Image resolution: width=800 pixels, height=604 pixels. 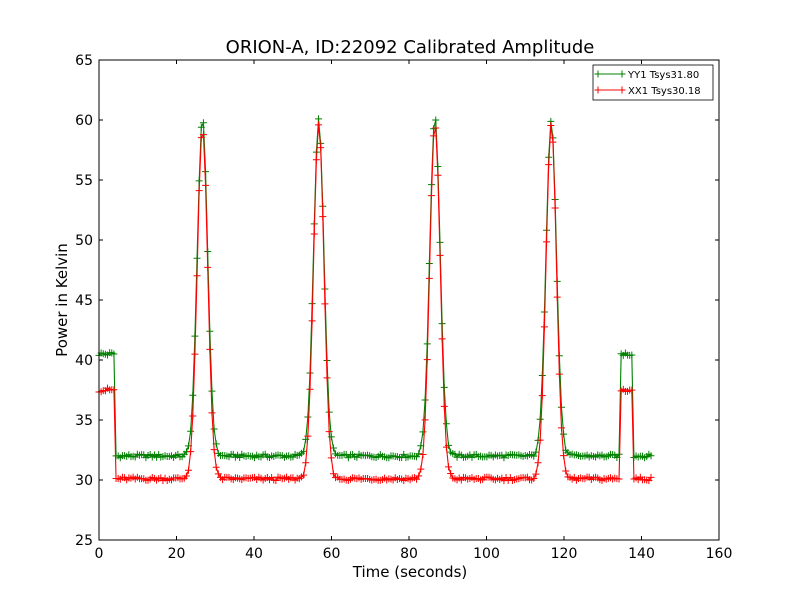 What do you see at coordinates (84, 181) in the screenshot?
I see `y-tick-label: 55` at bounding box center [84, 181].